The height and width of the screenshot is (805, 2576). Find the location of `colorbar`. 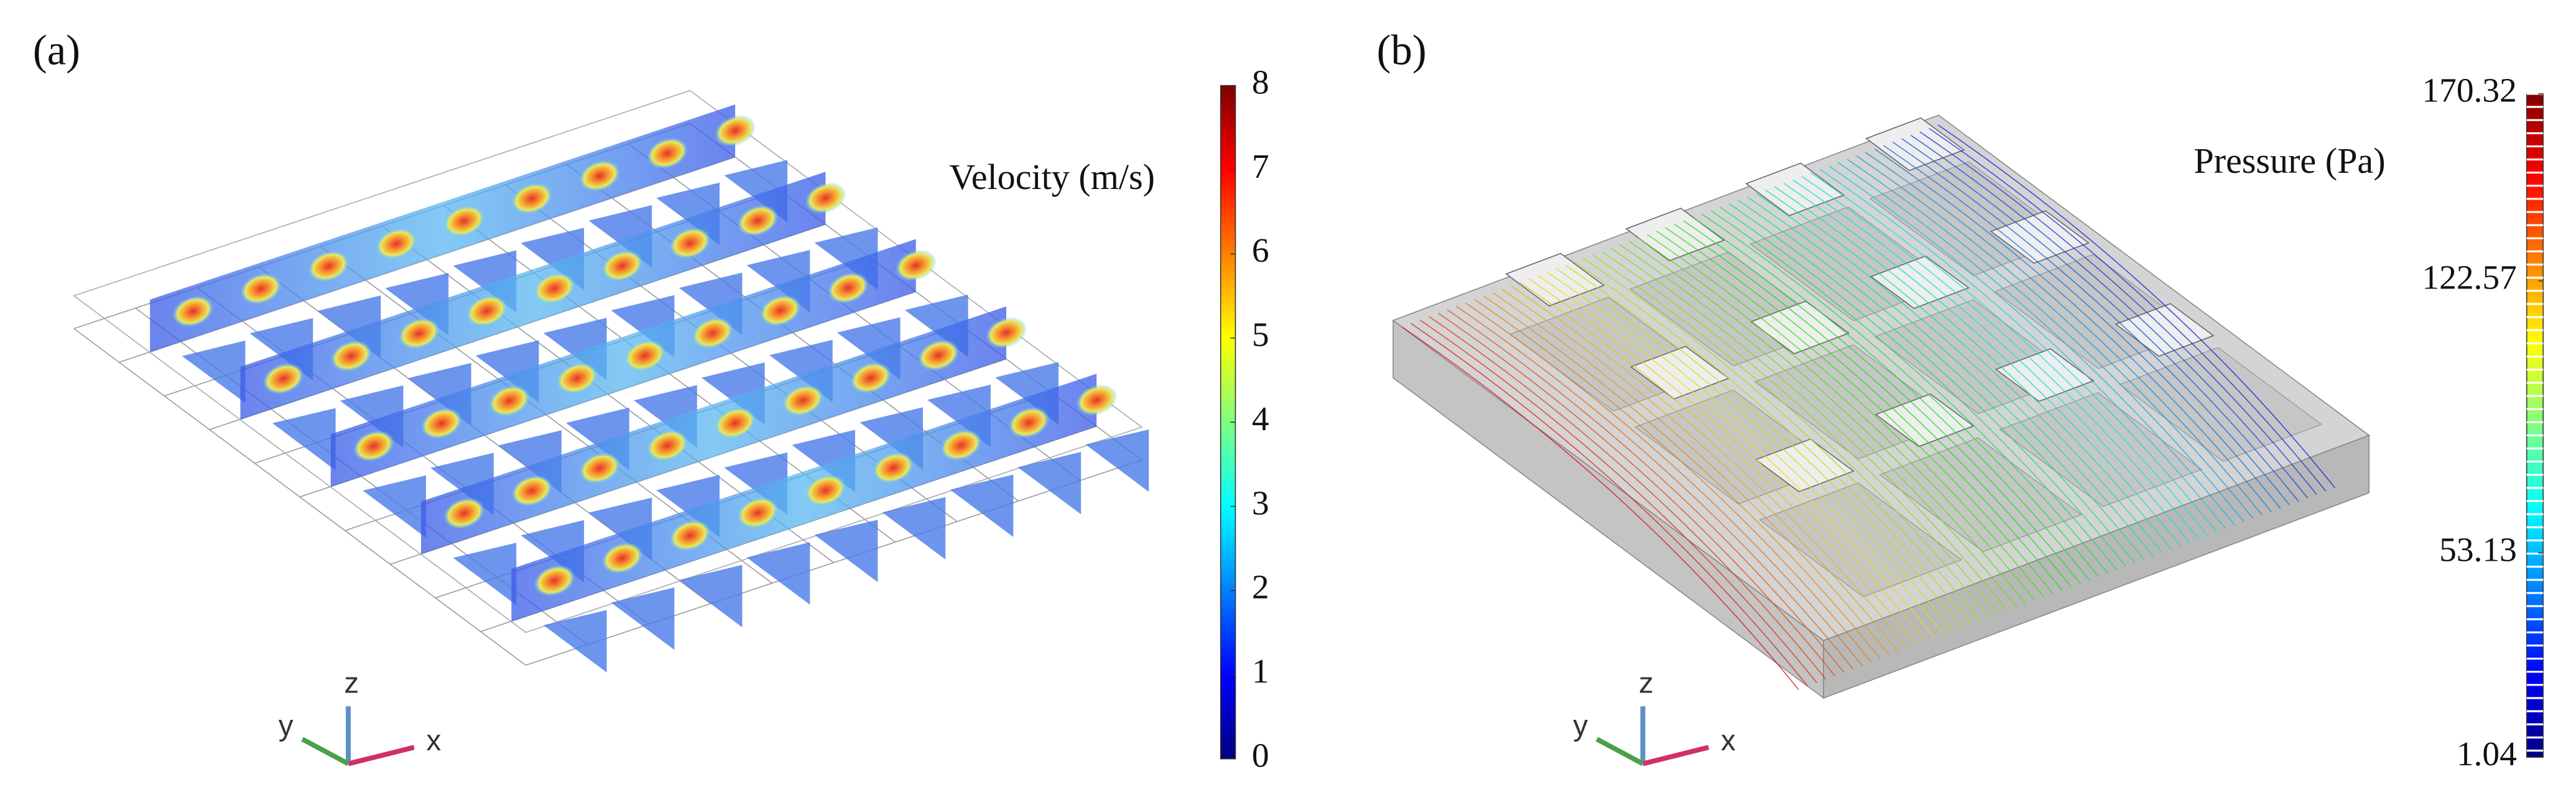

colorbar is located at coordinates (2535, 425).